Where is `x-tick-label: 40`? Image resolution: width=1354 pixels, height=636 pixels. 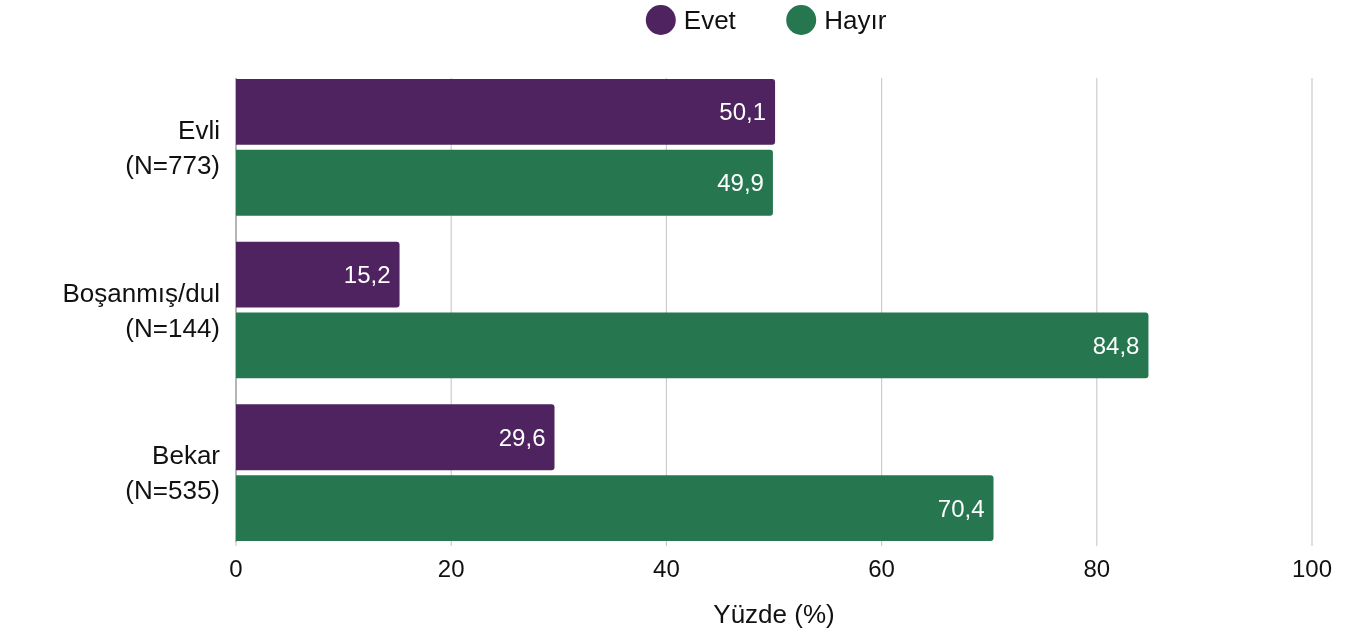 x-tick-label: 40 is located at coordinates (666, 568).